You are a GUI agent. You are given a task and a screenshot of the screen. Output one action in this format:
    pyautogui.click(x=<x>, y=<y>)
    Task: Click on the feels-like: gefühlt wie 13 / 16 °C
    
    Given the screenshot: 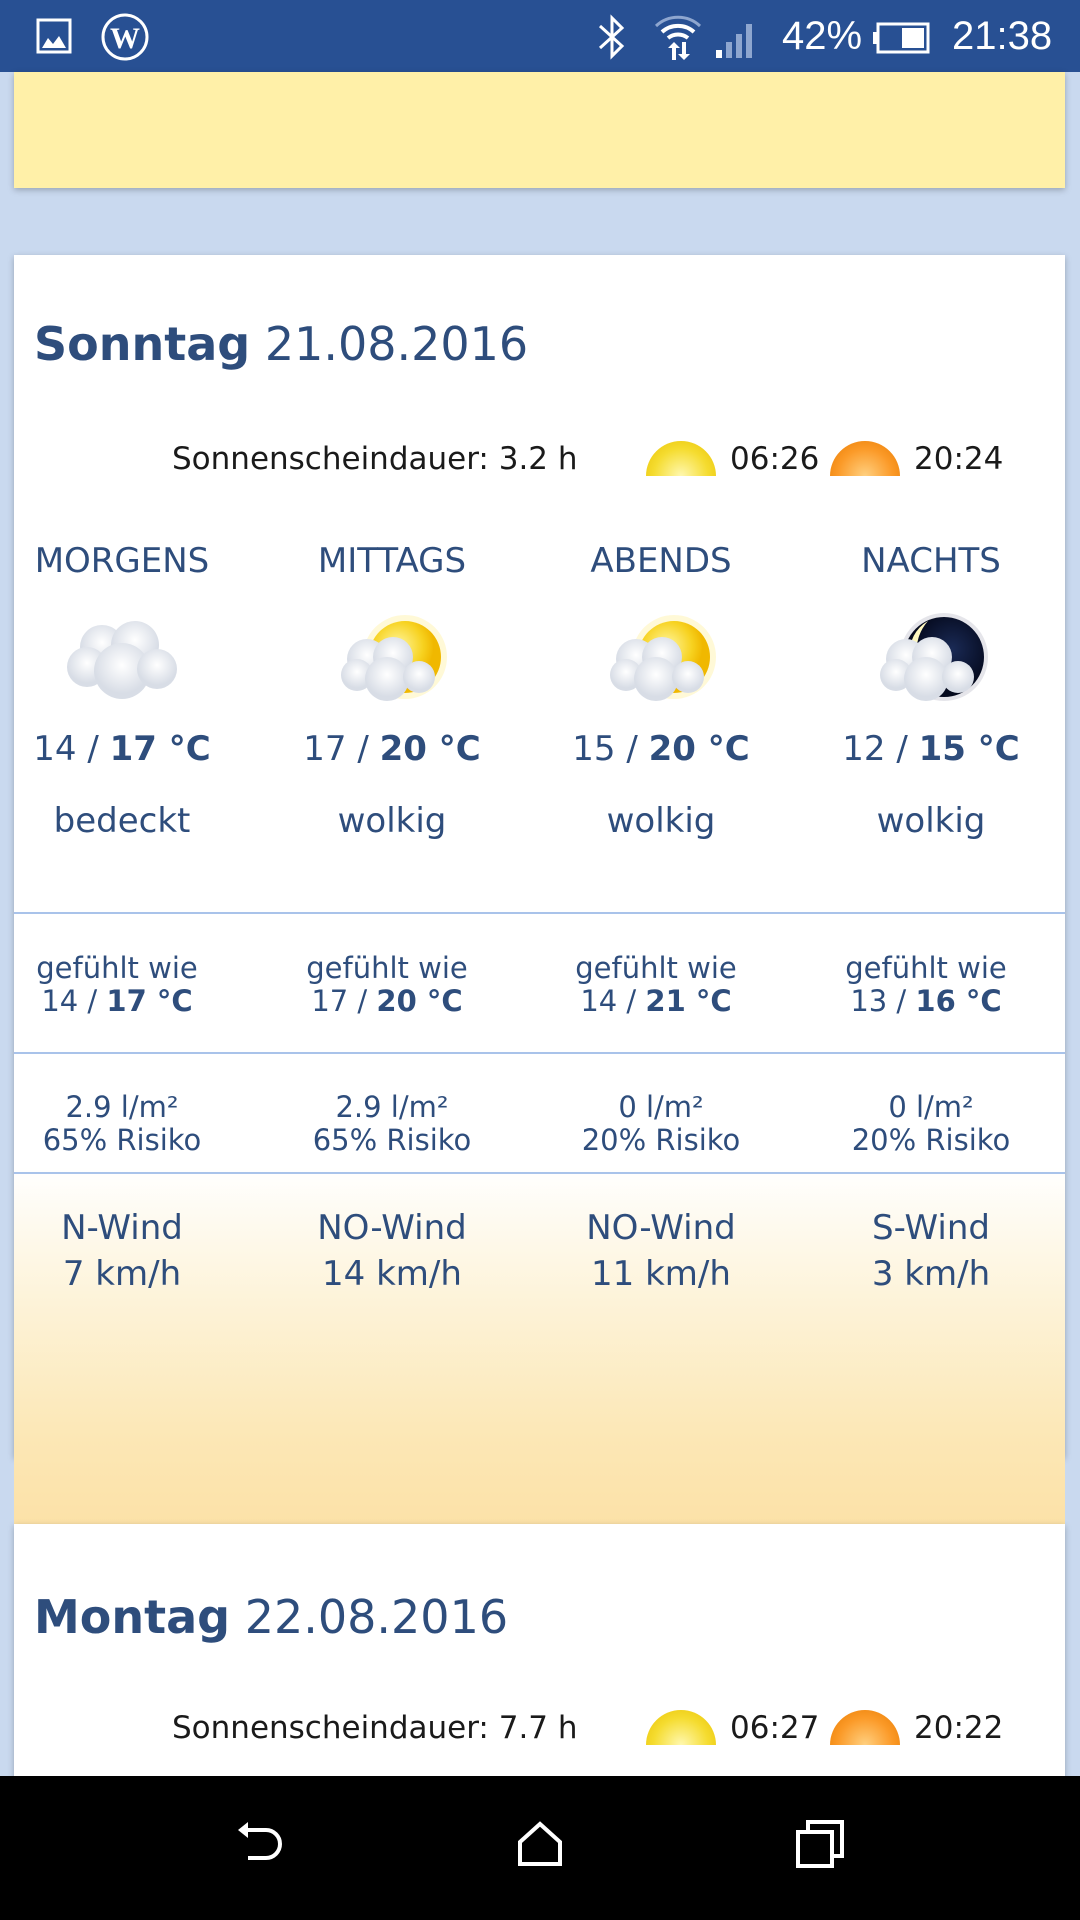 What is the action you would take?
    pyautogui.click(x=926, y=984)
    